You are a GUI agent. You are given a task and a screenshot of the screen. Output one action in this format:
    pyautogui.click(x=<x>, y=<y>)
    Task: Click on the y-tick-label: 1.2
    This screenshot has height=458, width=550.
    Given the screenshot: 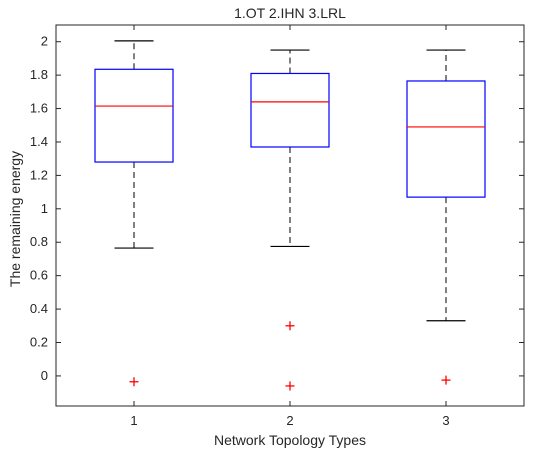 What is the action you would take?
    pyautogui.click(x=39, y=174)
    